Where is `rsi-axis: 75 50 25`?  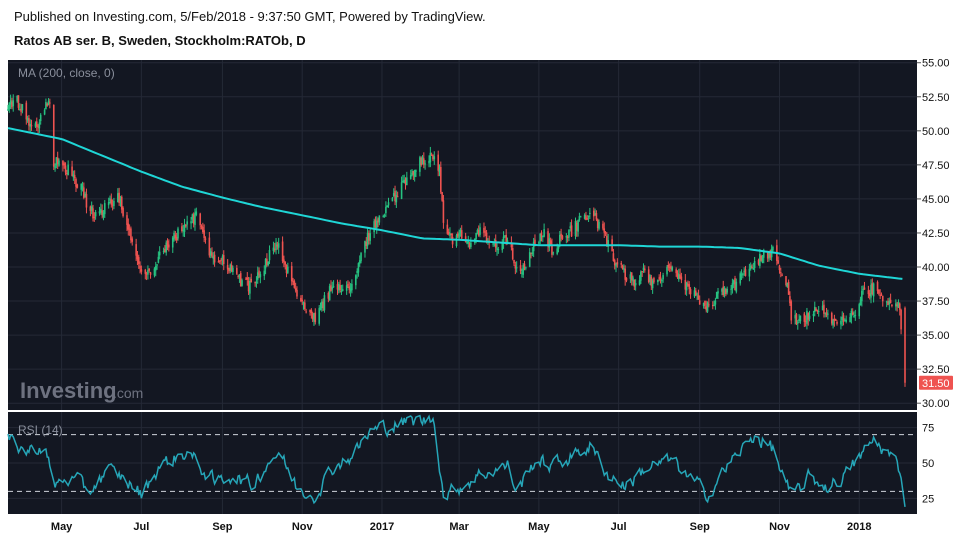
rsi-axis: 75 50 25 is located at coordinates (928, 464).